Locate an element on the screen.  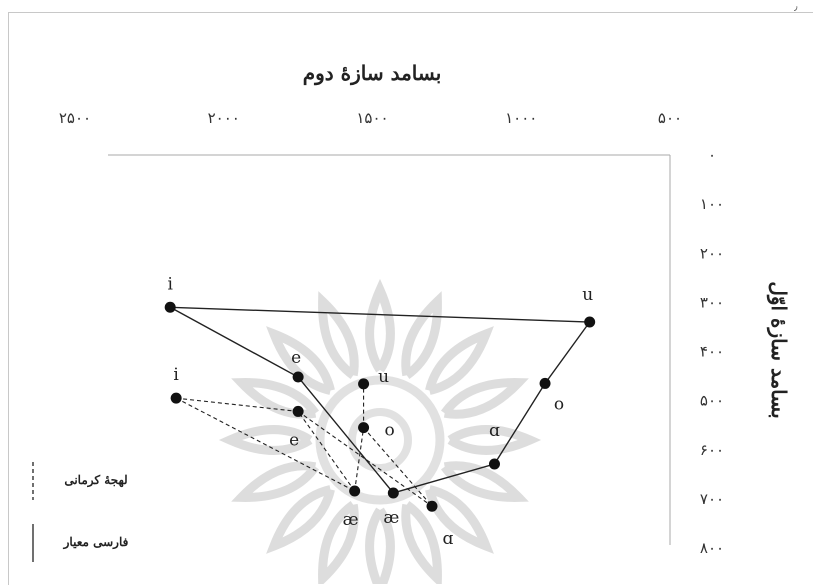
y-tick-label: ۱۰۰ is located at coordinates (712, 204).